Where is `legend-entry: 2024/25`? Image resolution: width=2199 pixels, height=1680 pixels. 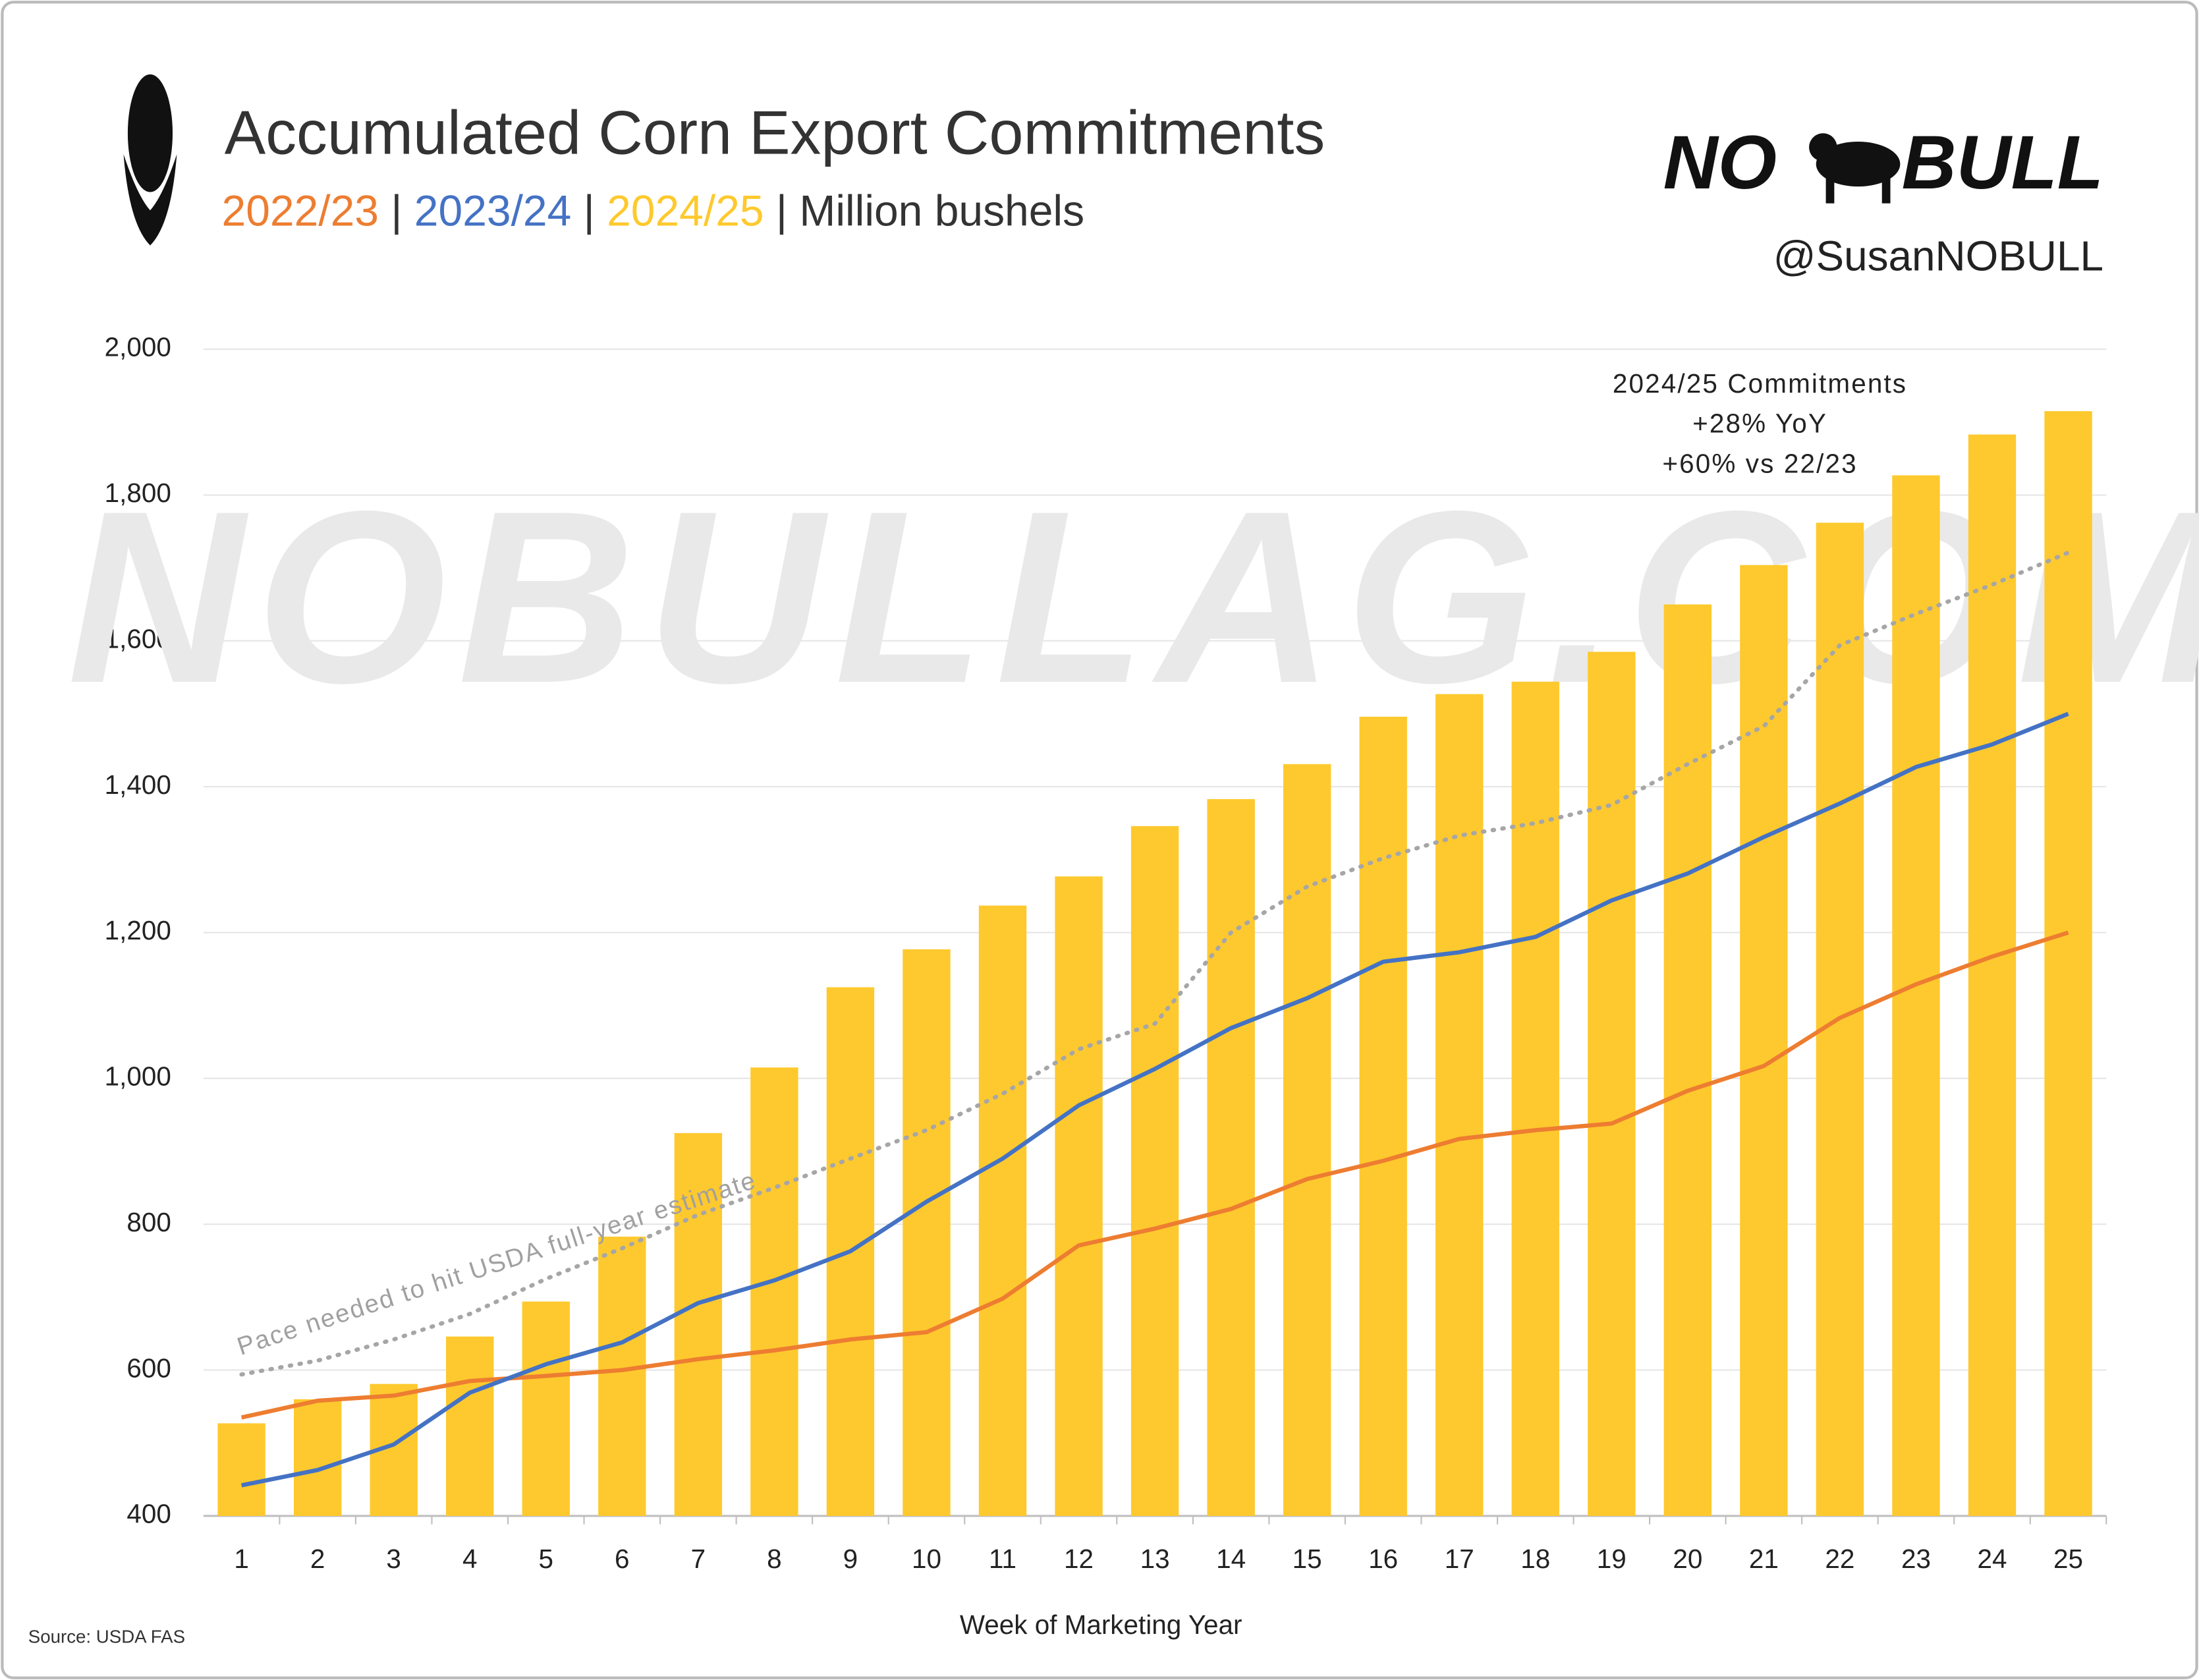
legend-entry: 2024/25 is located at coordinates (685, 210).